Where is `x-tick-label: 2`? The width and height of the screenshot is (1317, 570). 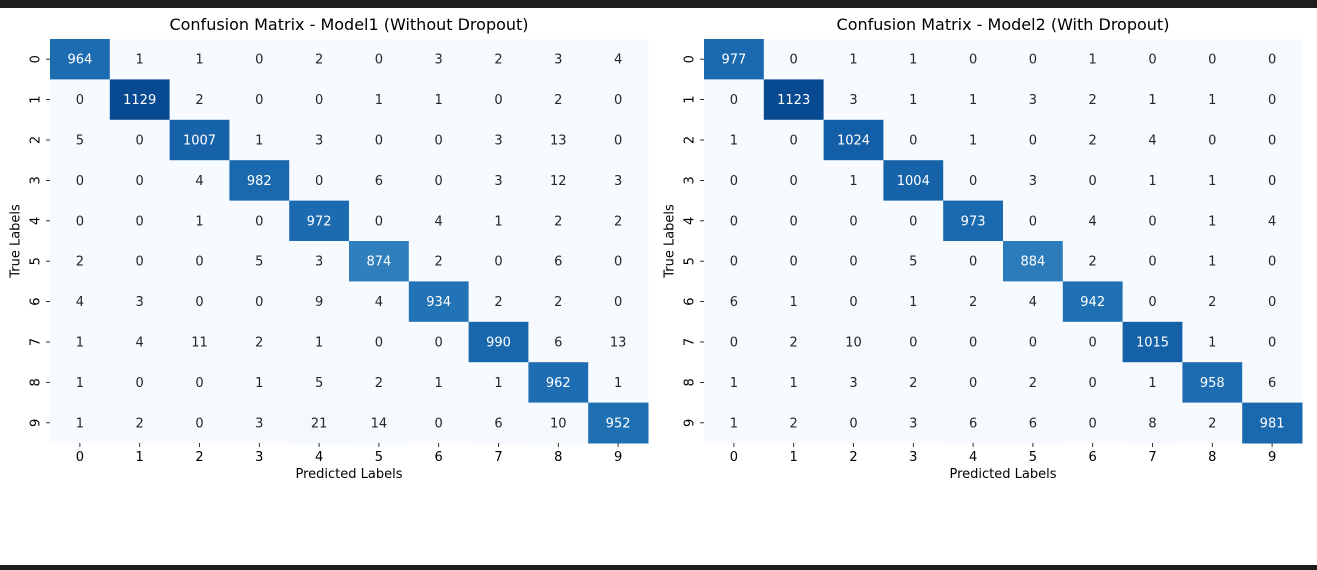
x-tick-label: 2 is located at coordinates (853, 457).